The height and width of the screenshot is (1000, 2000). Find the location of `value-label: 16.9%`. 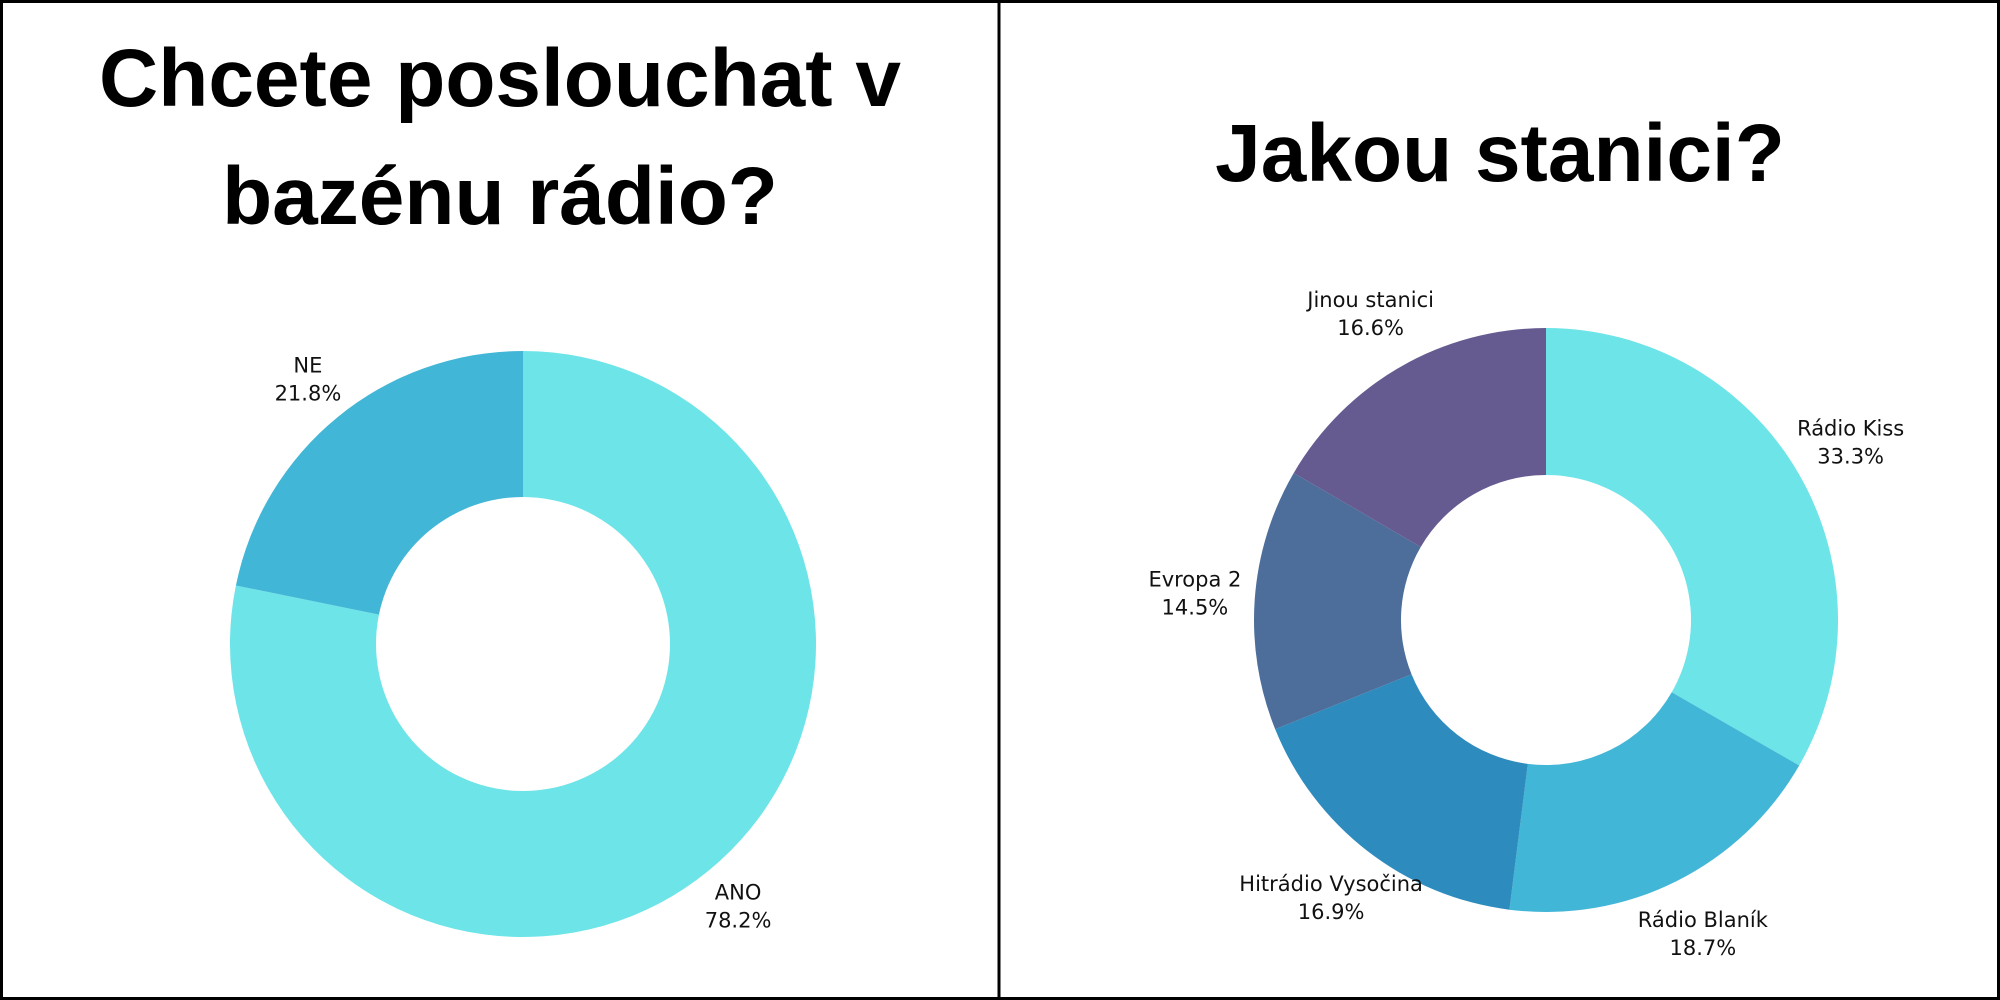

value-label: 16.9% is located at coordinates (1331, 912).